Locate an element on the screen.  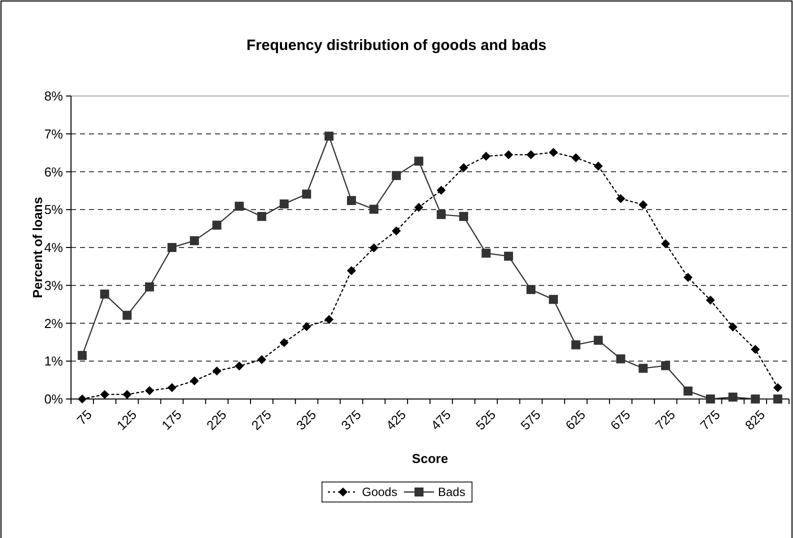
legend-label: Goods is located at coordinates (380, 492).